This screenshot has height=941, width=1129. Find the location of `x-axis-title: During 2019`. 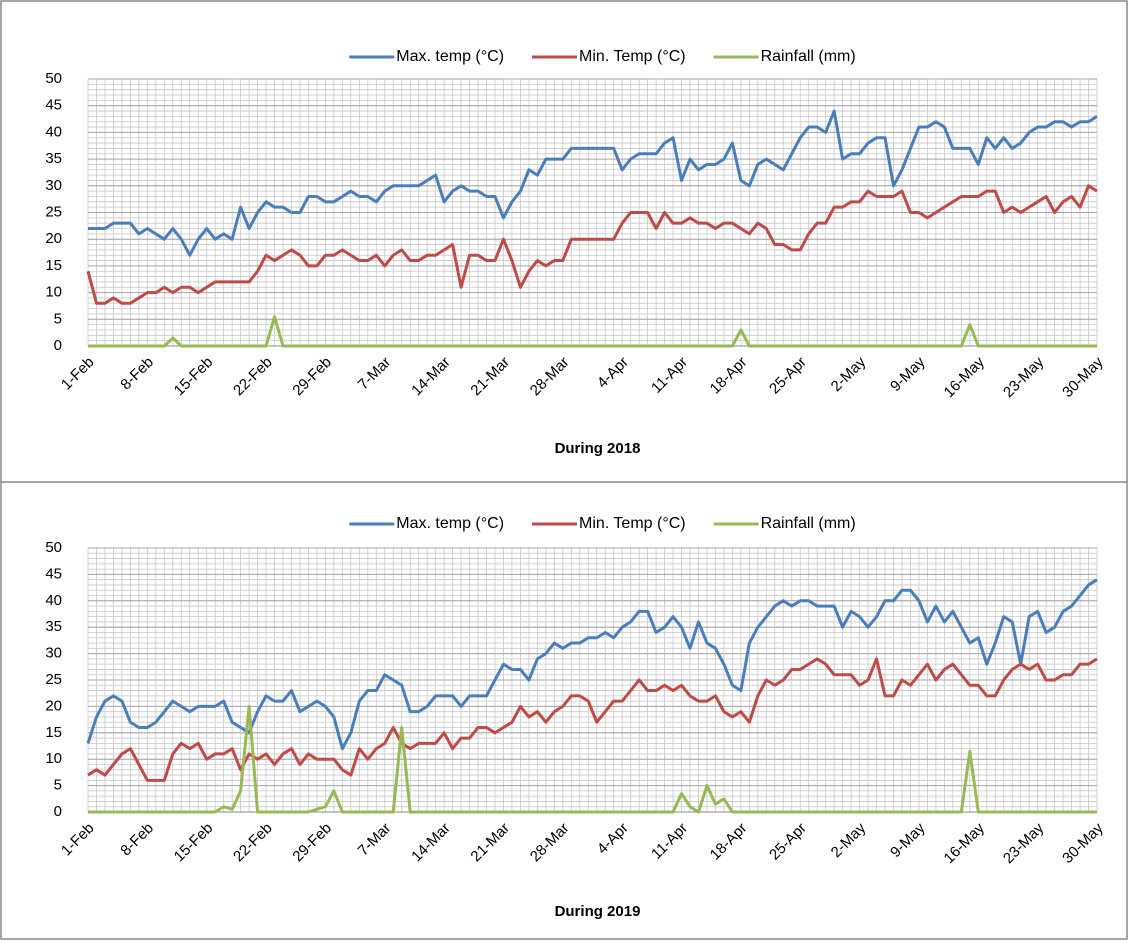

x-axis-title: During 2019 is located at coordinates (598, 911).